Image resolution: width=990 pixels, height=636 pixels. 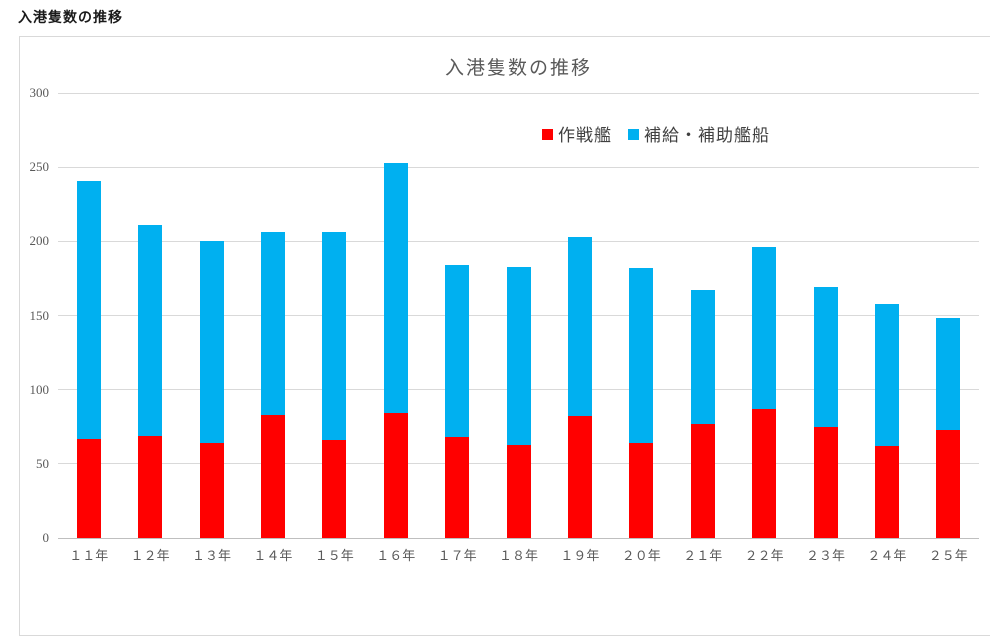 I want to click on x-axis-tick-label: １５年, so click(x=334, y=555).